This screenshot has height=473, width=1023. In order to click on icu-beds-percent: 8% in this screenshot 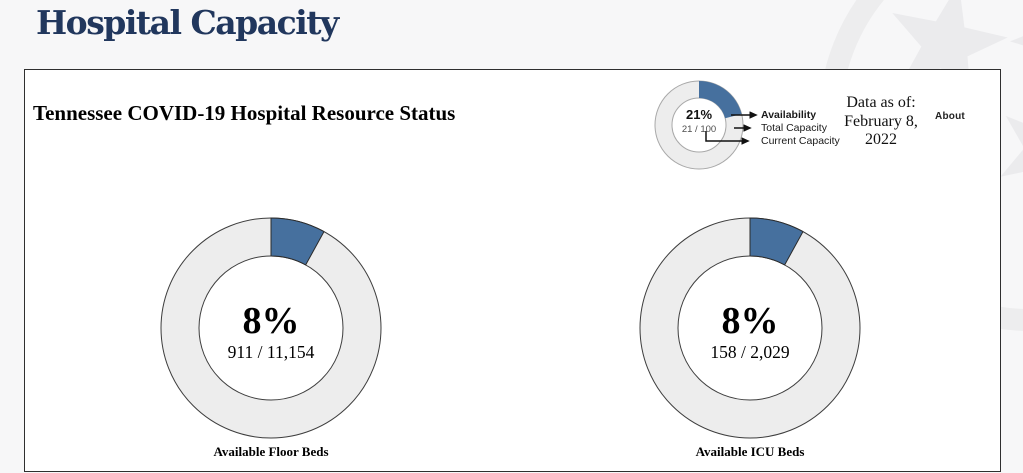, I will do `click(750, 321)`.